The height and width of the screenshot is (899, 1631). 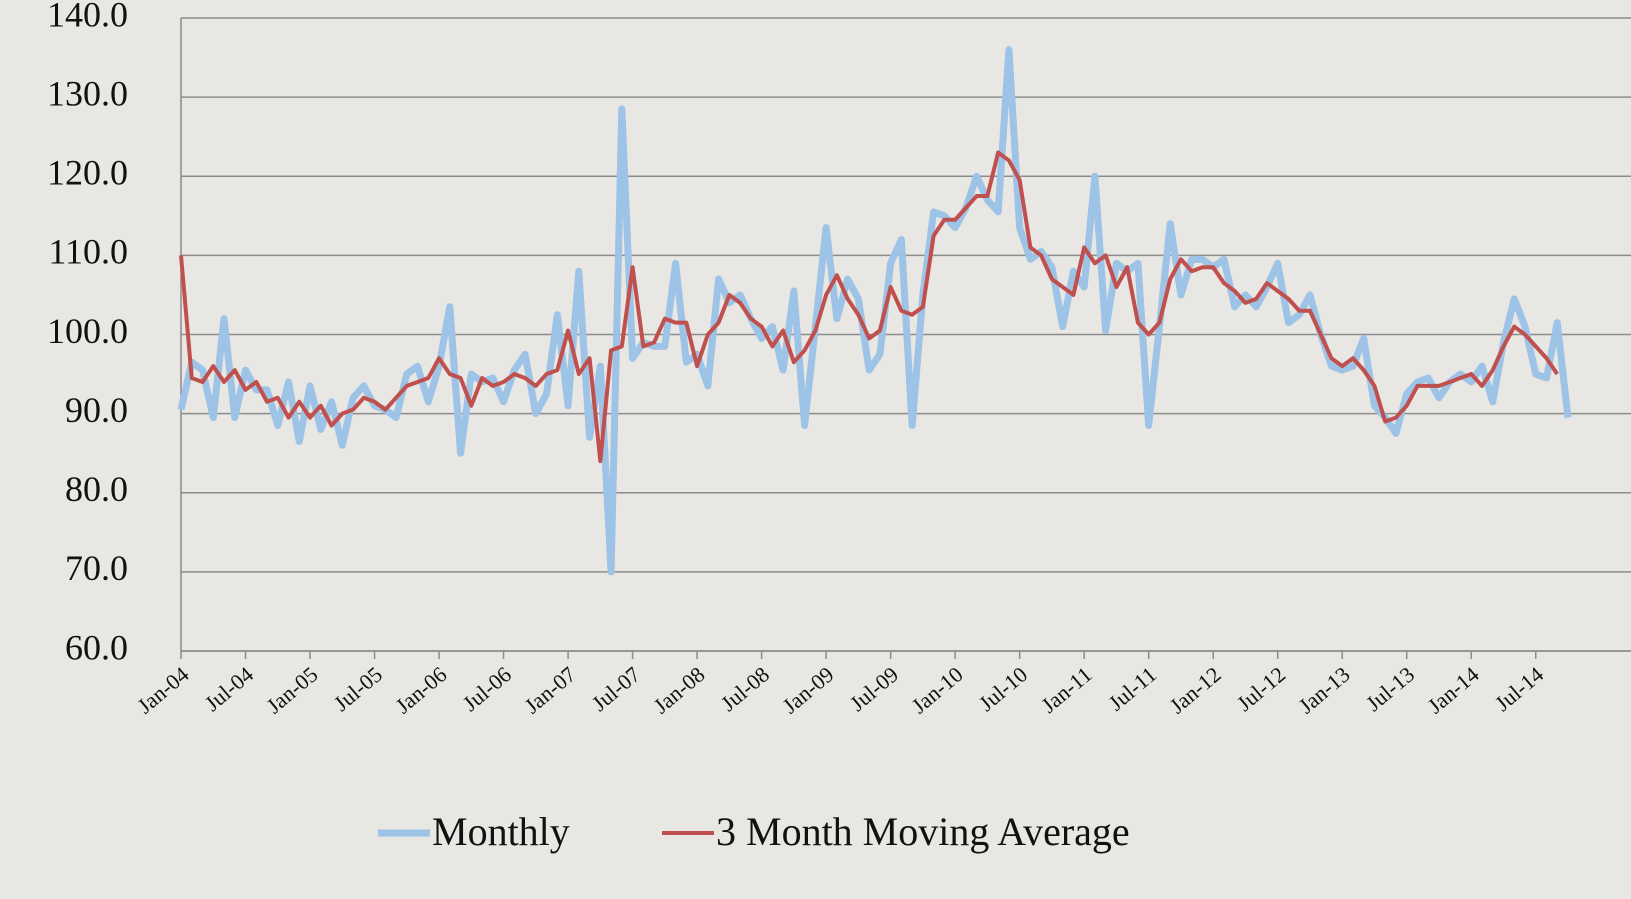 I want to click on x-tick-label: Jan-10, so click(x=937, y=690).